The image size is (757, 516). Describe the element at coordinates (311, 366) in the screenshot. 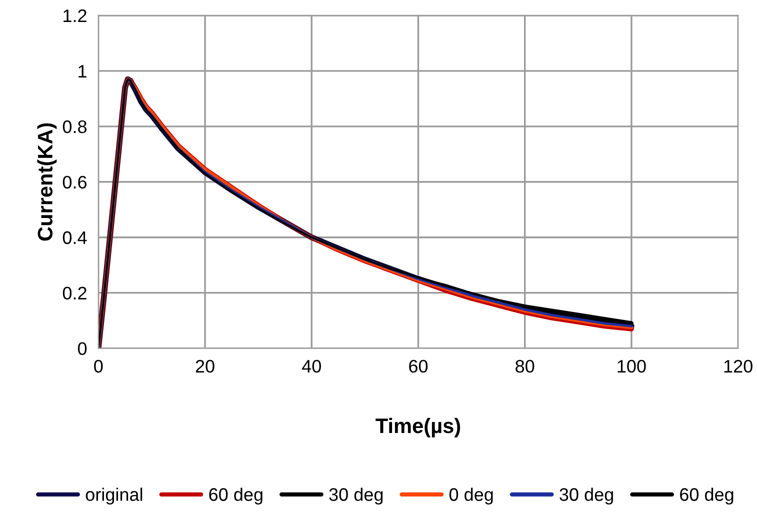

I see `x-tick-label: 40` at that location.